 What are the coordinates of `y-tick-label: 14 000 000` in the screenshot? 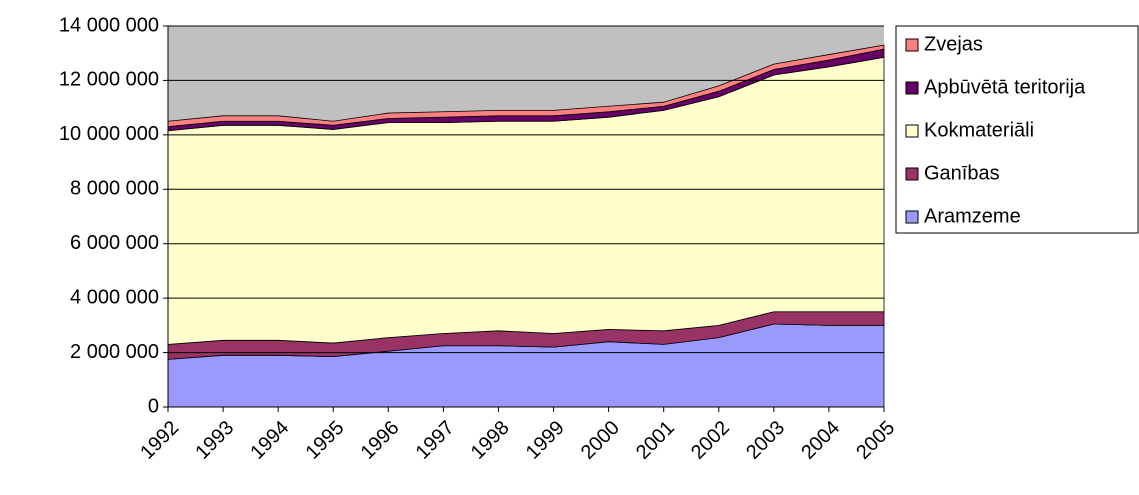 It's located at (109, 25).